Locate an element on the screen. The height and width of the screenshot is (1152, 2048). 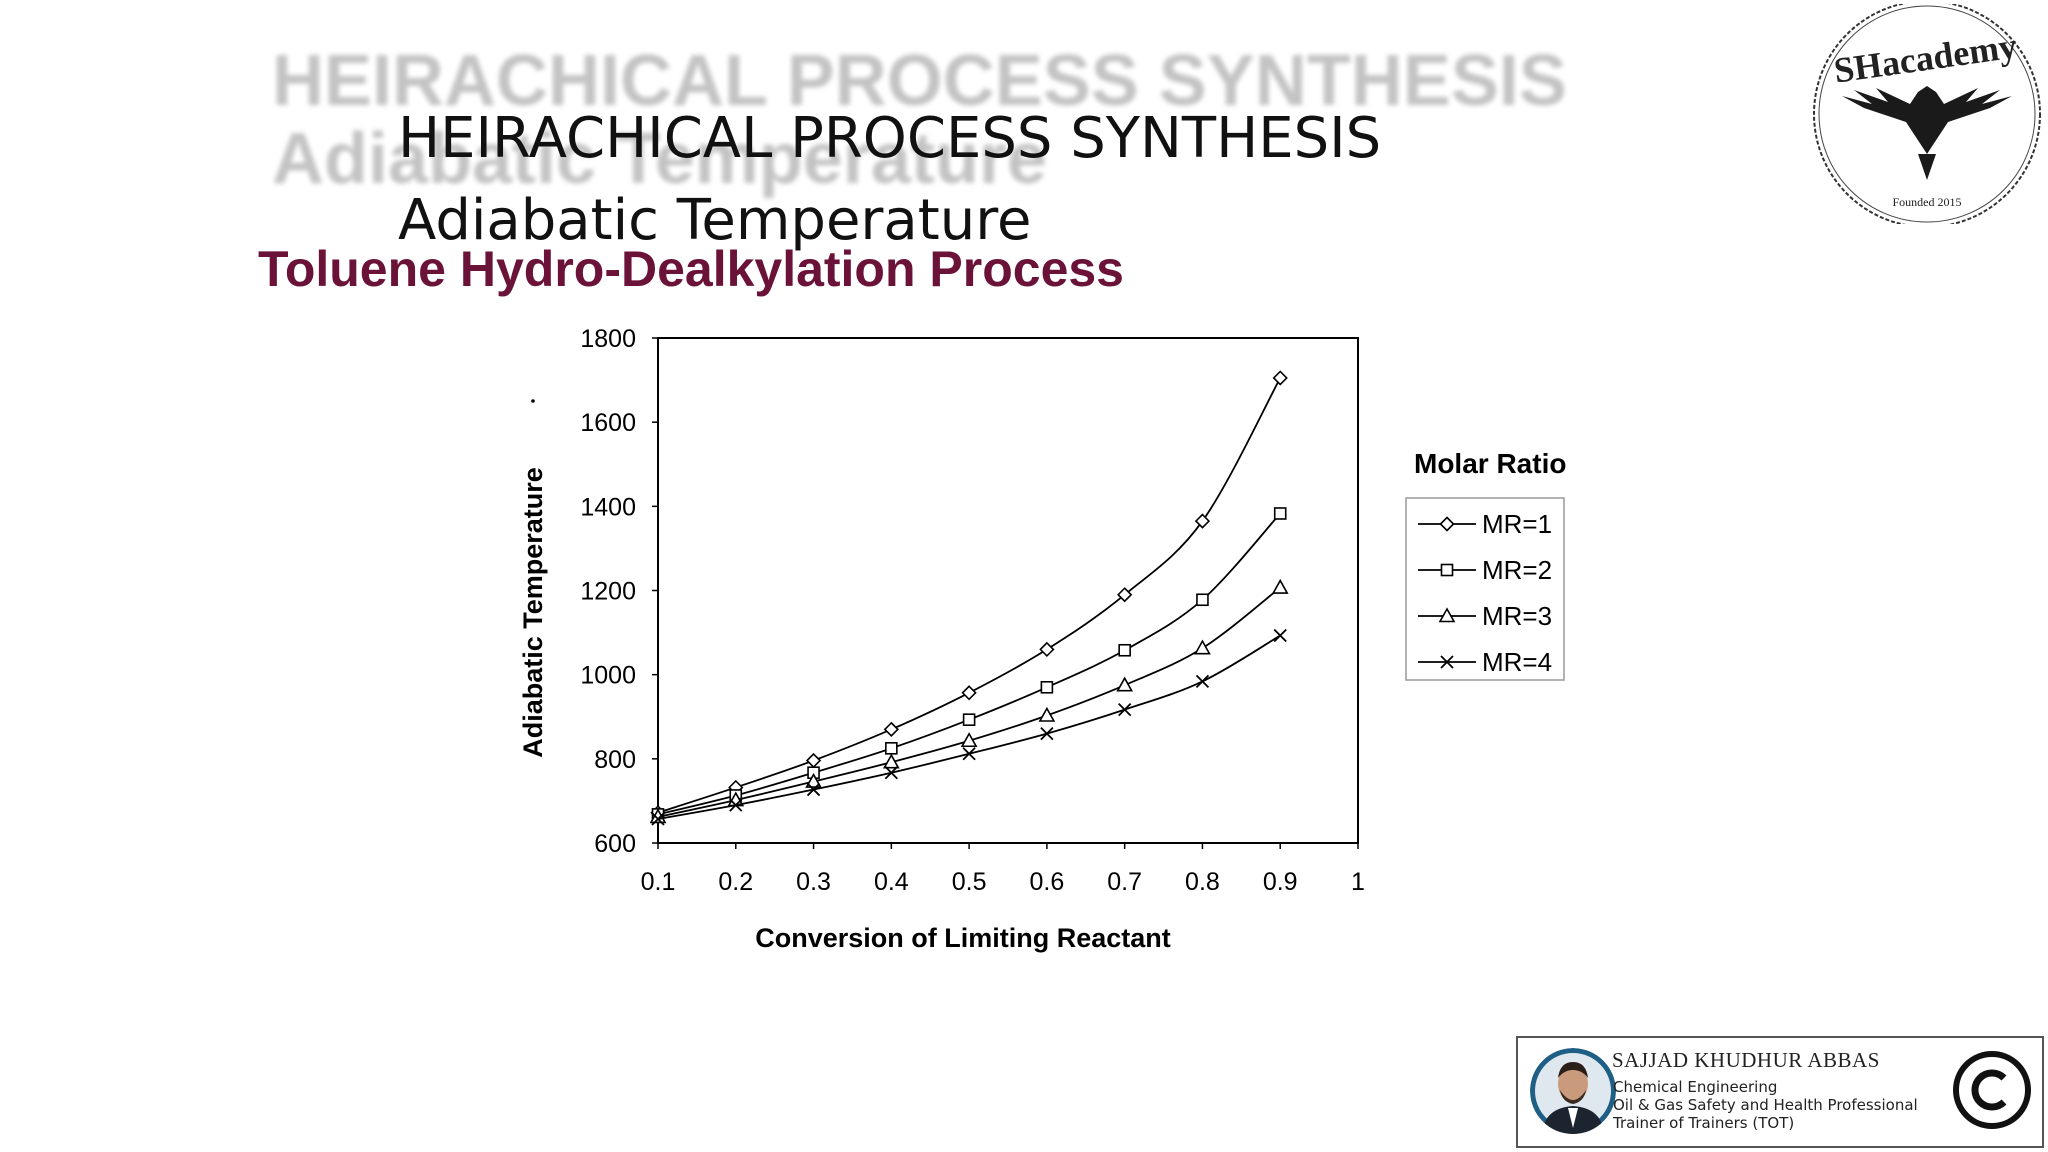
legend-label: MR=2 is located at coordinates (1517, 570).